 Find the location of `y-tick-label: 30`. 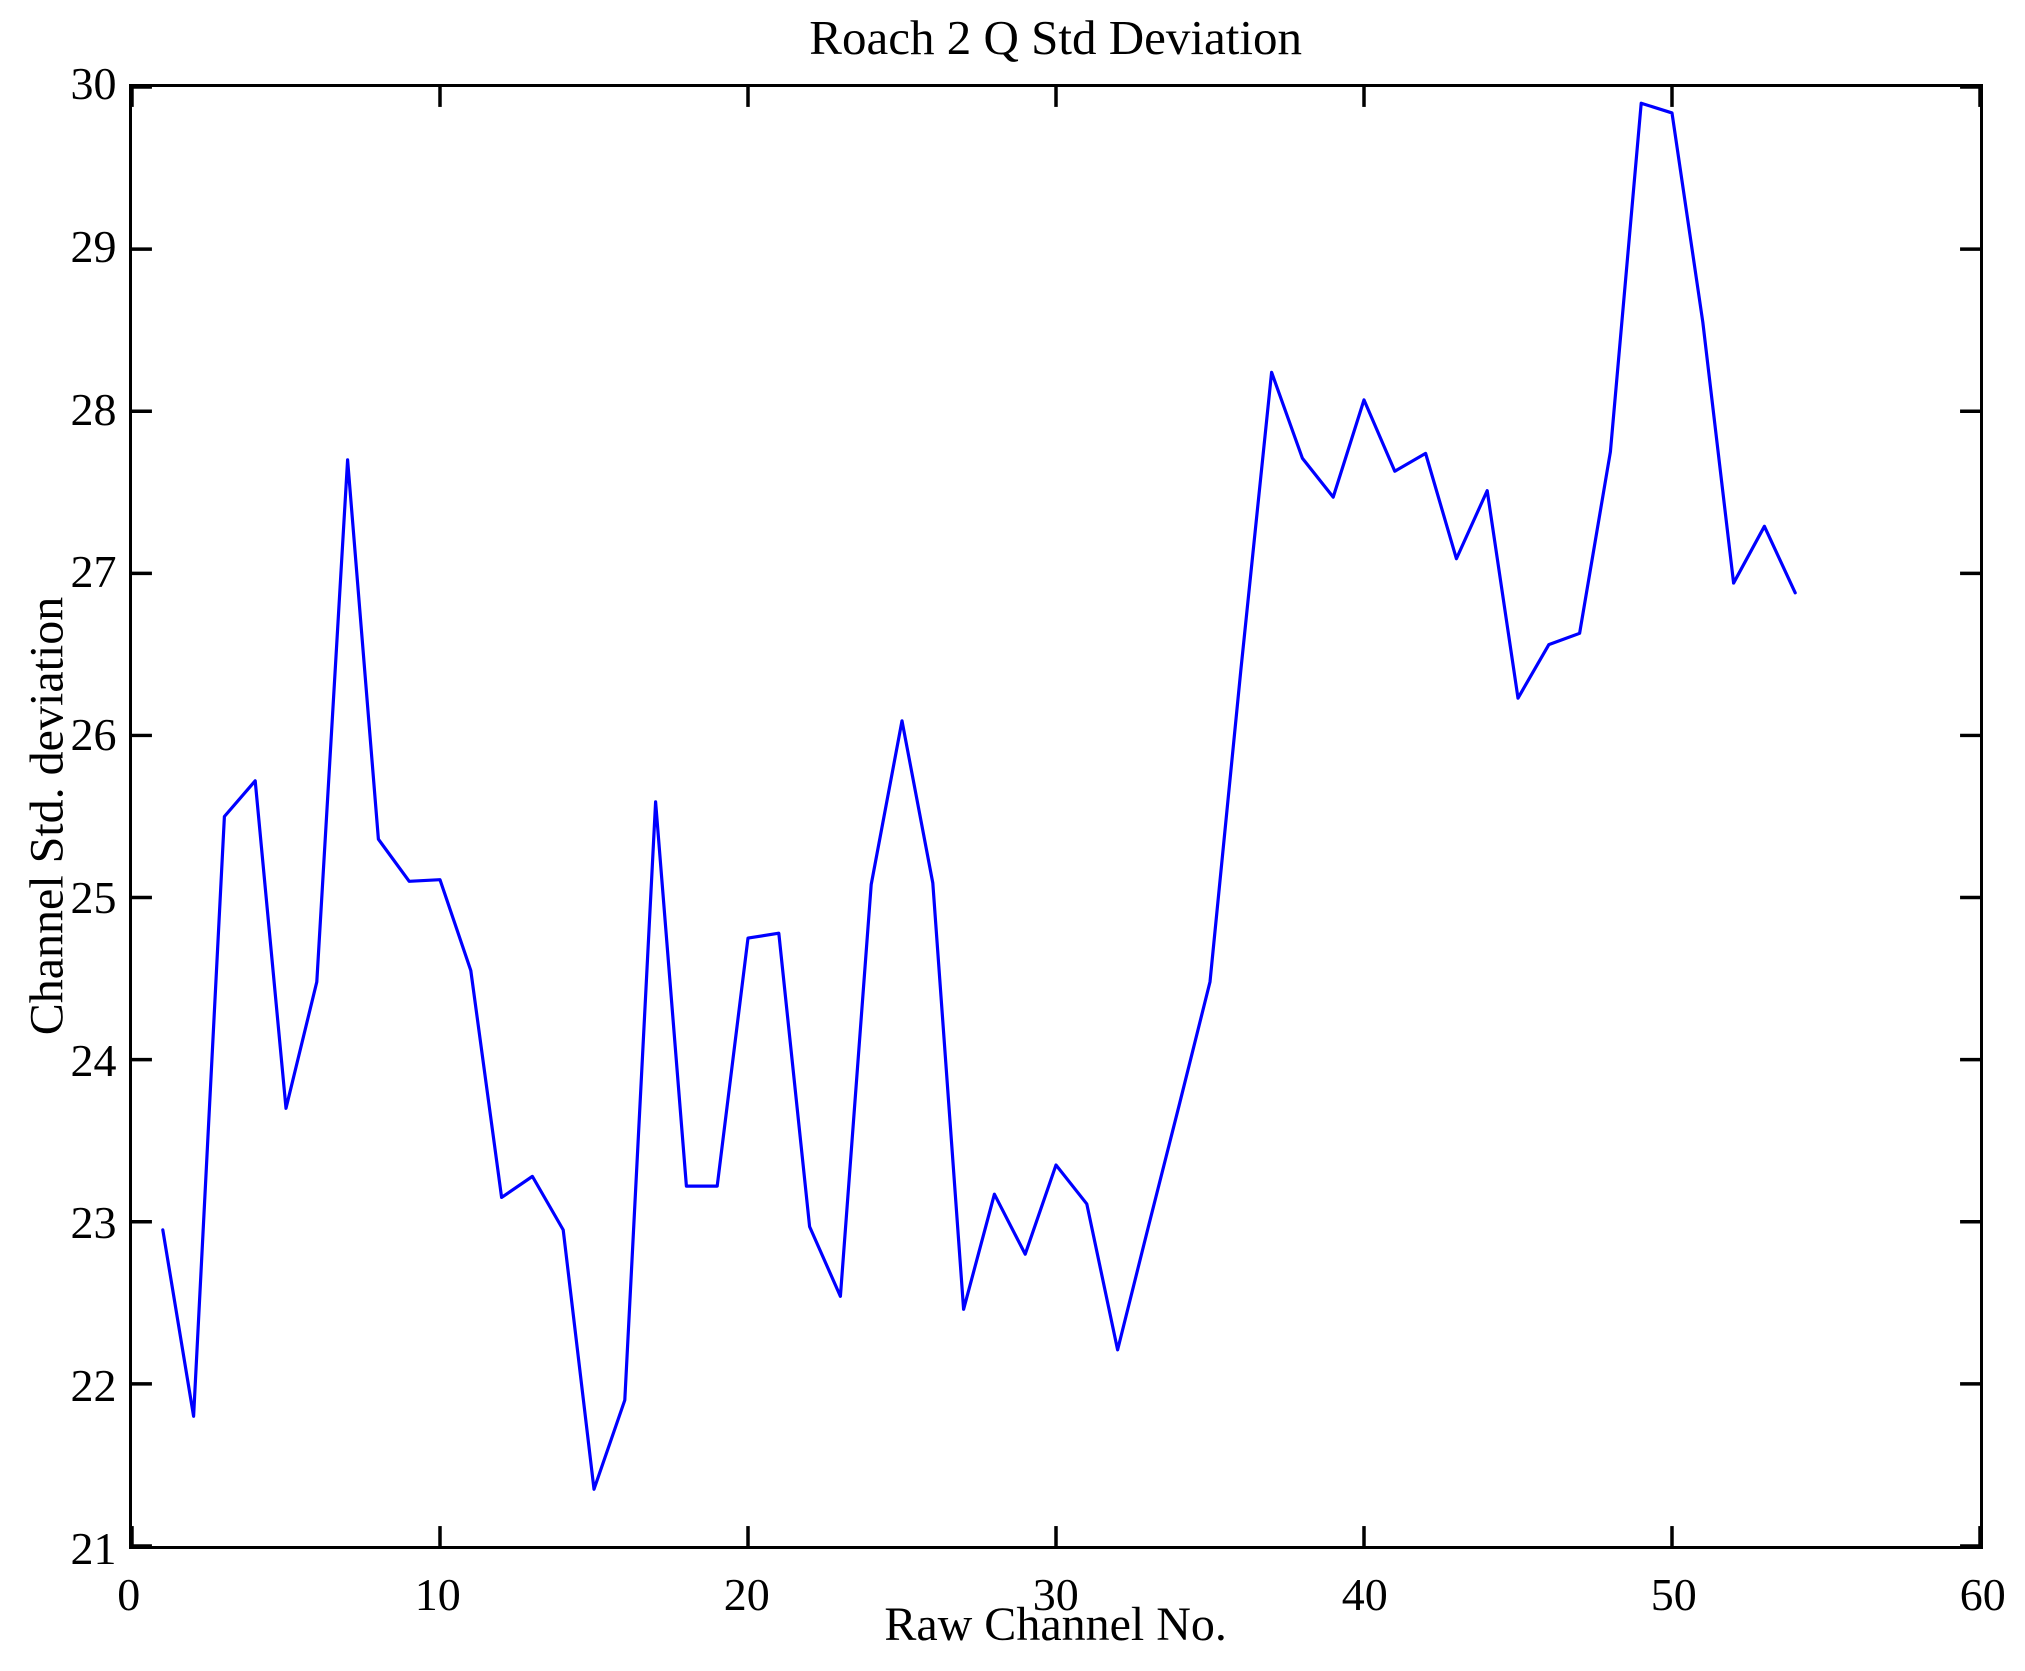

y-tick-label: 30 is located at coordinates (93, 83).